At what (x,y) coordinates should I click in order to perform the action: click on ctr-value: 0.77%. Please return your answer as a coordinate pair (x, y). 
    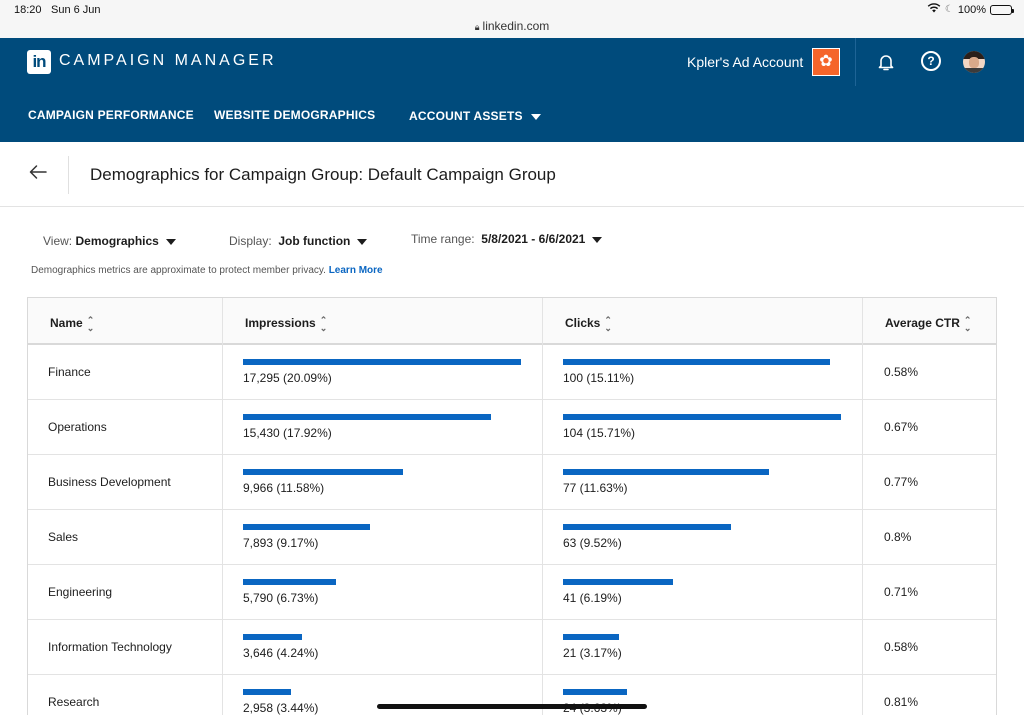
    Looking at the image, I should click on (901, 482).